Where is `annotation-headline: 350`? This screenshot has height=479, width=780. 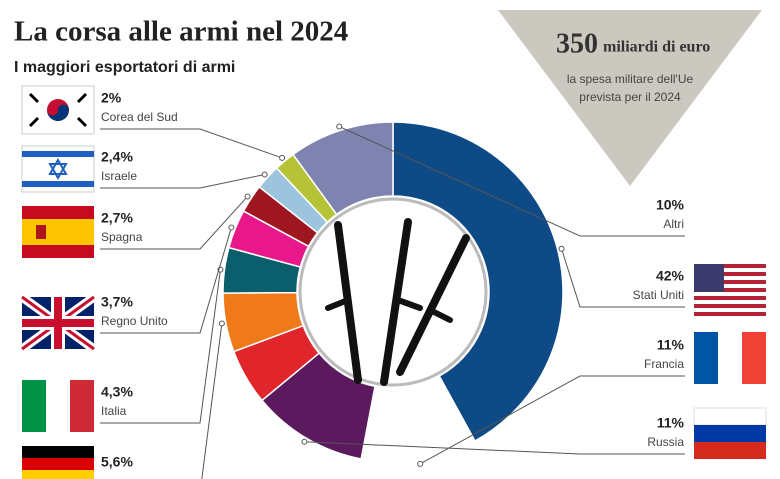 annotation-headline: 350 is located at coordinates (577, 43).